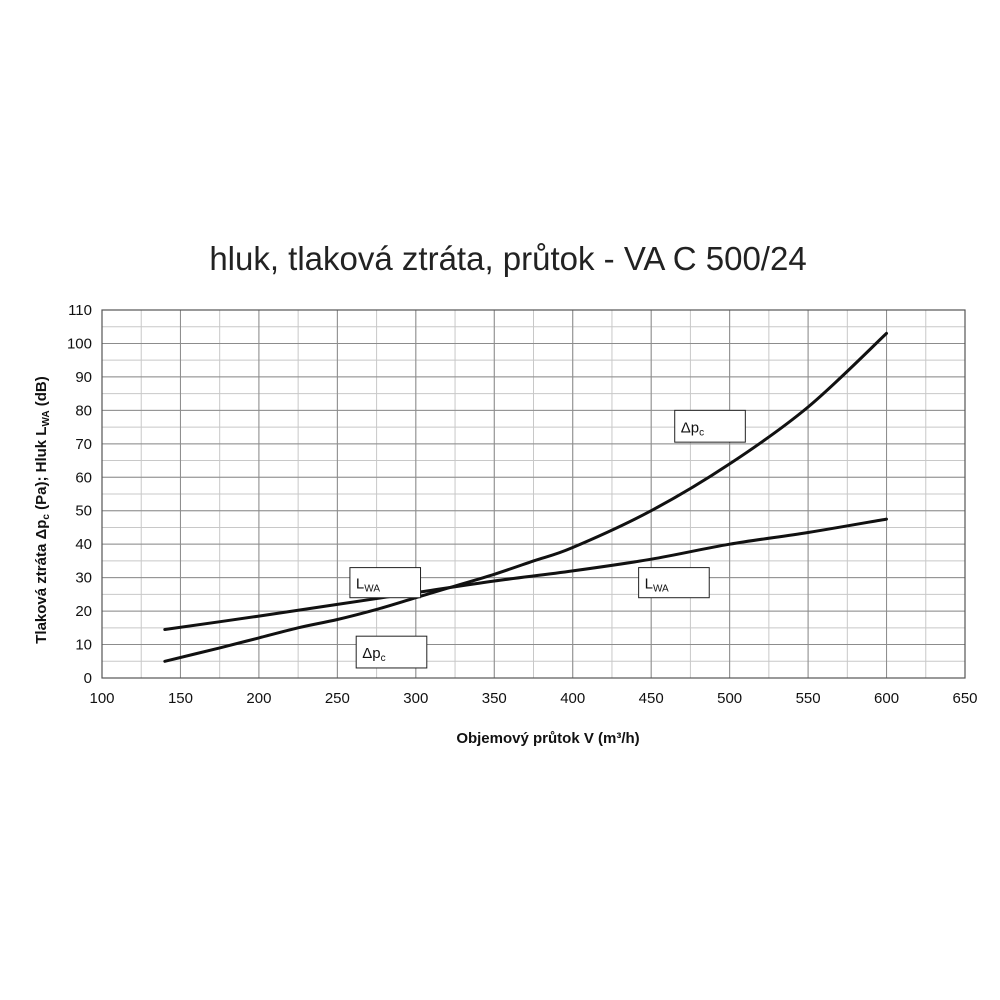 The height and width of the screenshot is (1000, 1000). I want to click on y-axis-label: Tlaková ztráta Δpc (Pa); Hluk LWA (dB), so click(42, 510).